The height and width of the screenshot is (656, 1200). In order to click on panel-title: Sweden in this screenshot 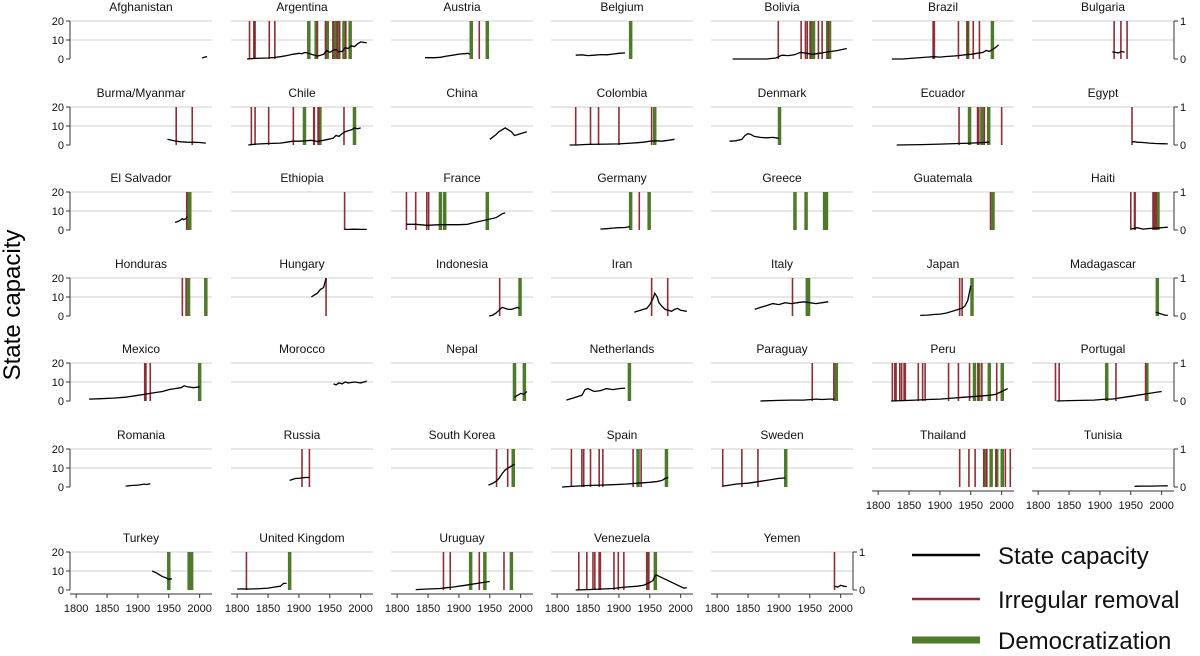, I will do `click(781, 435)`.